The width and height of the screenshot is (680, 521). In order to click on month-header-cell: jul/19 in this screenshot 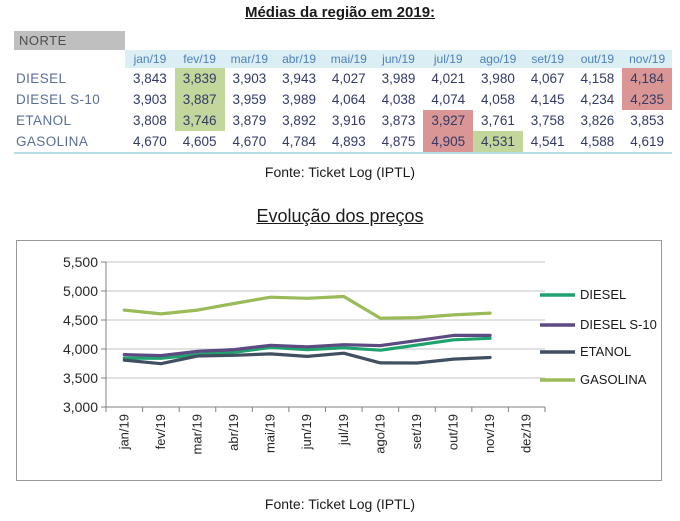, I will do `click(448, 59)`.